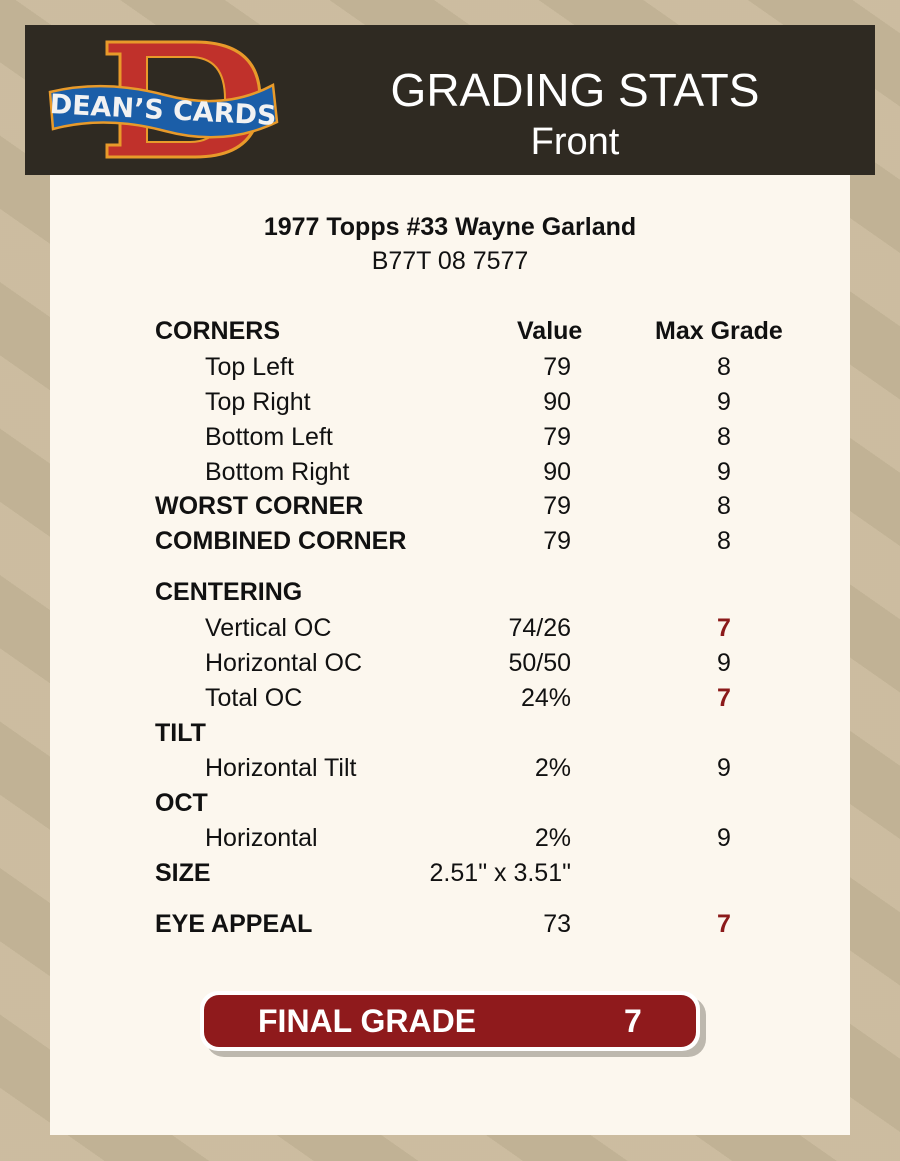 This screenshot has height=1161, width=900. What do you see at coordinates (258, 402) in the screenshot?
I see `stat-label: Top Right` at bounding box center [258, 402].